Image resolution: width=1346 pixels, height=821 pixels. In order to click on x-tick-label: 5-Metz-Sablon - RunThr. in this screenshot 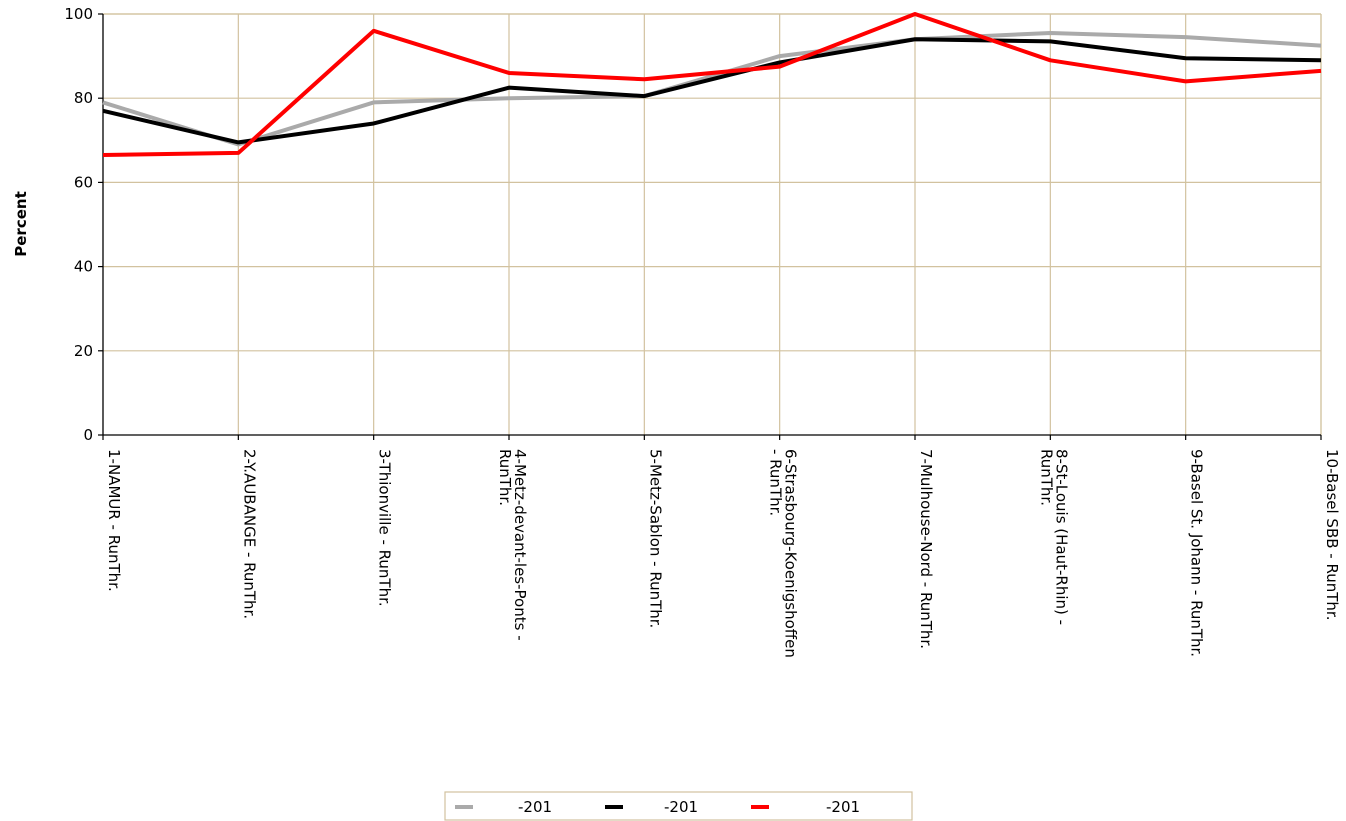, I will do `click(655, 538)`.